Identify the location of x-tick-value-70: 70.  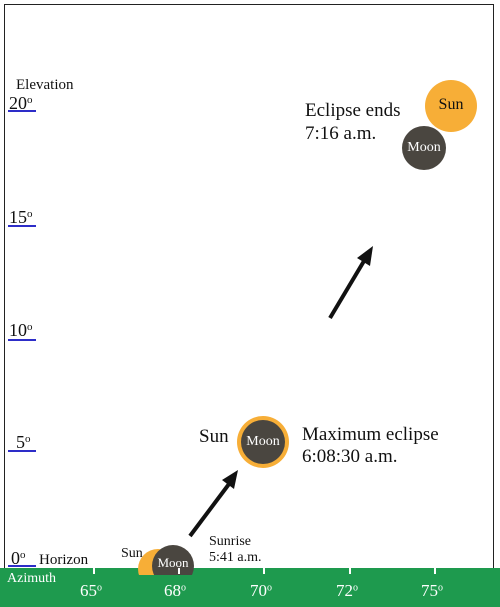
(258, 590).